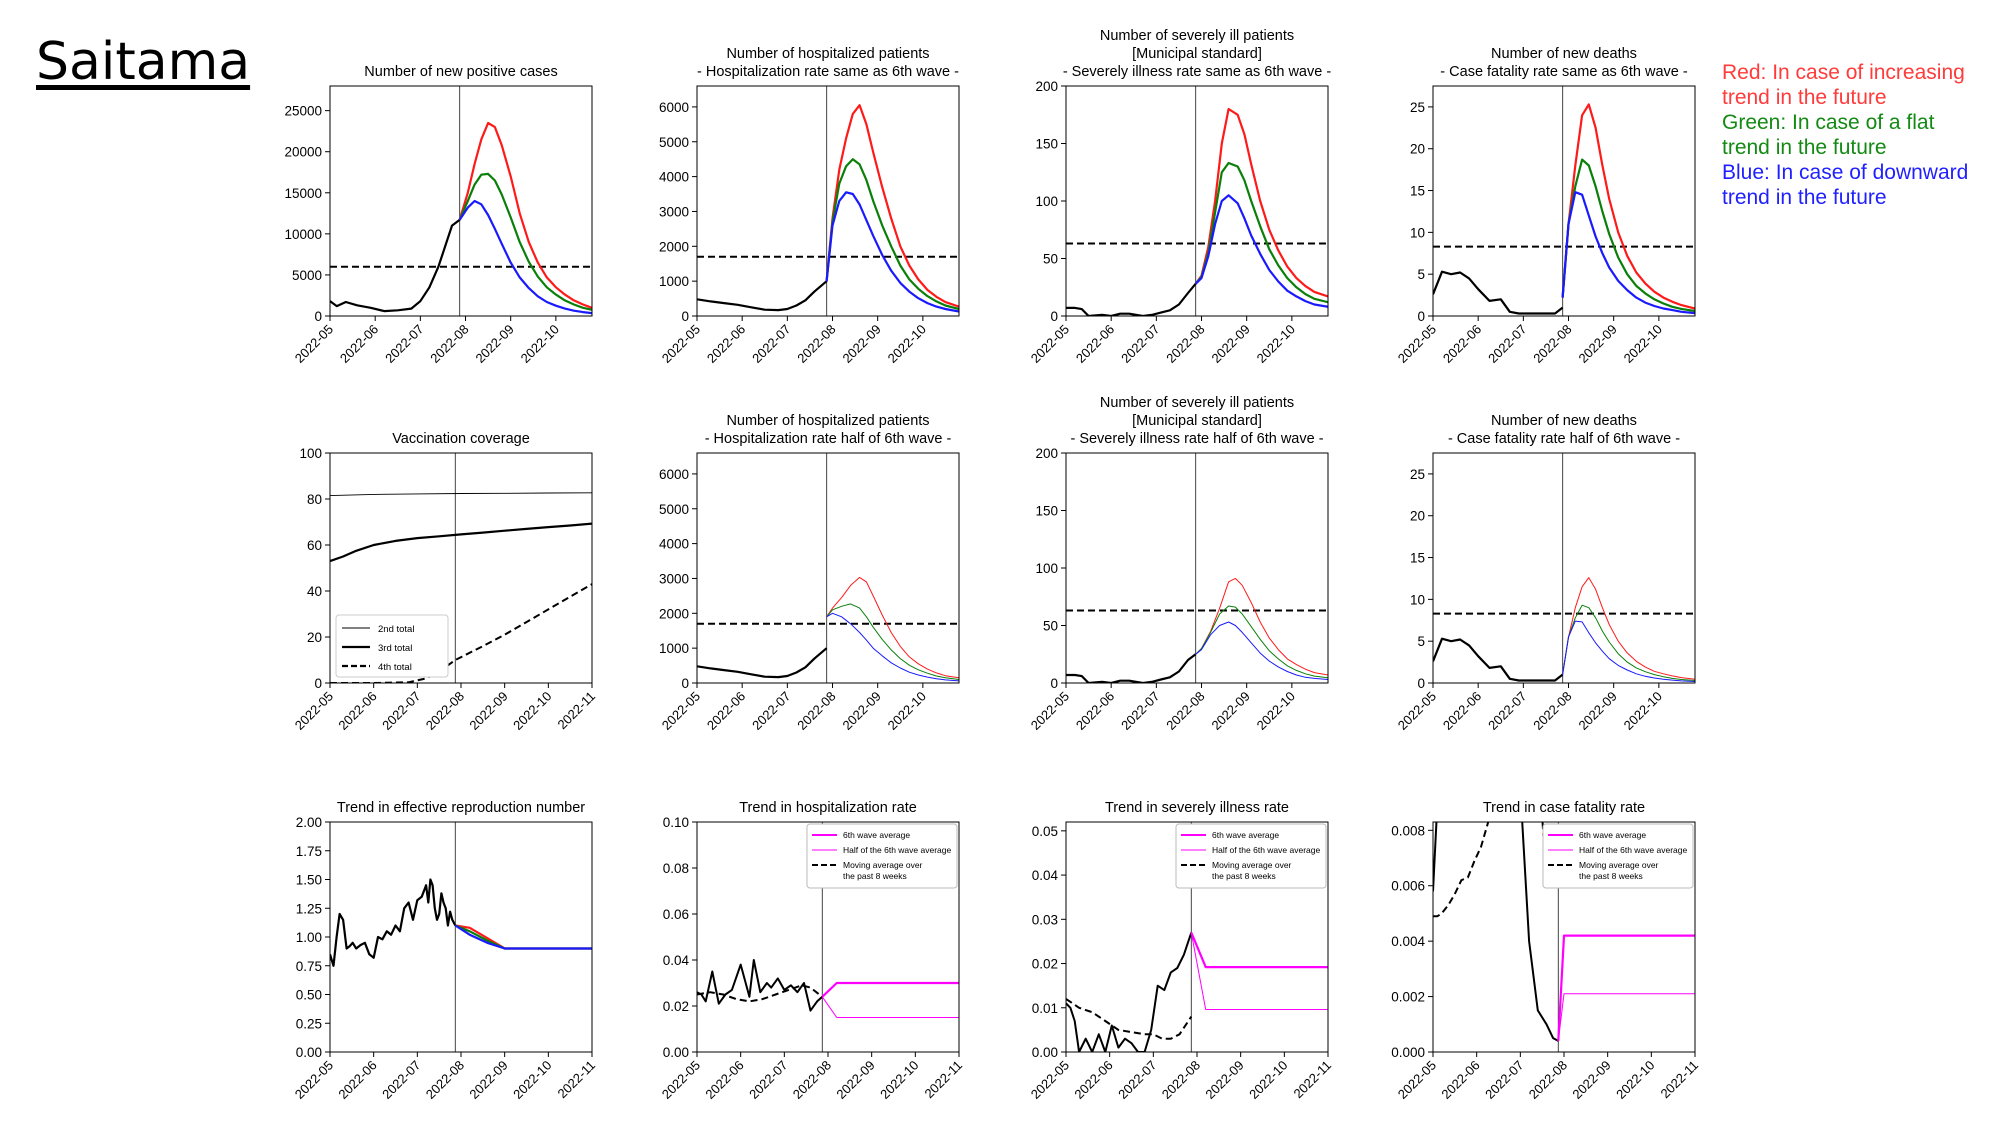 Image resolution: width=2000 pixels, height=1125 pixels. What do you see at coordinates (1408, 886) in the screenshot?
I see `y-tick-label: 0.006` at bounding box center [1408, 886].